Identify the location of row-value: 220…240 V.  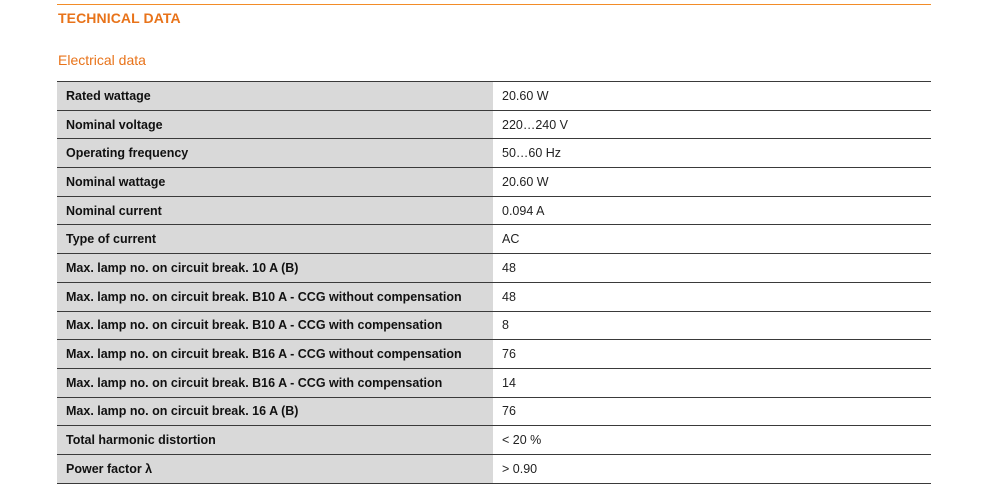
(712, 124).